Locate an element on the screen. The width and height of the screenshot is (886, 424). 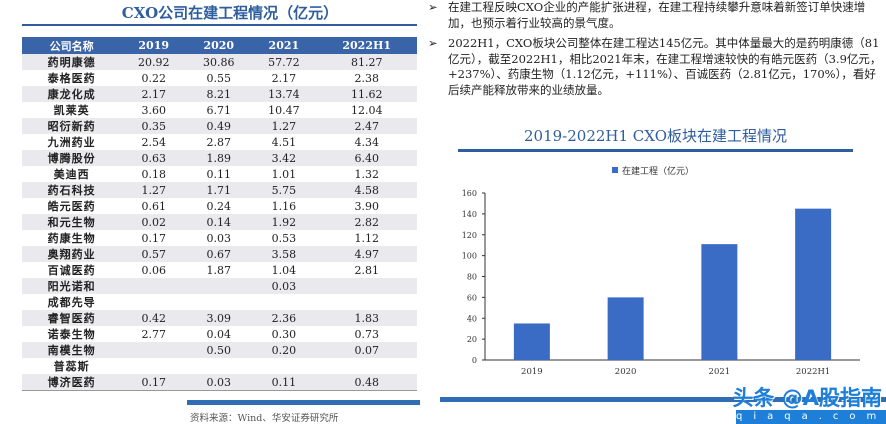
company-name: 阳光诺和 is located at coordinates (72, 286).